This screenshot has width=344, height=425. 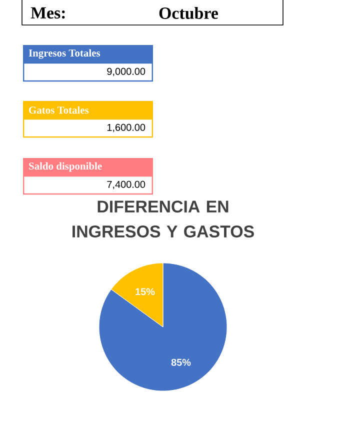 What do you see at coordinates (145, 292) in the screenshot?
I see `data-label: 15%` at bounding box center [145, 292].